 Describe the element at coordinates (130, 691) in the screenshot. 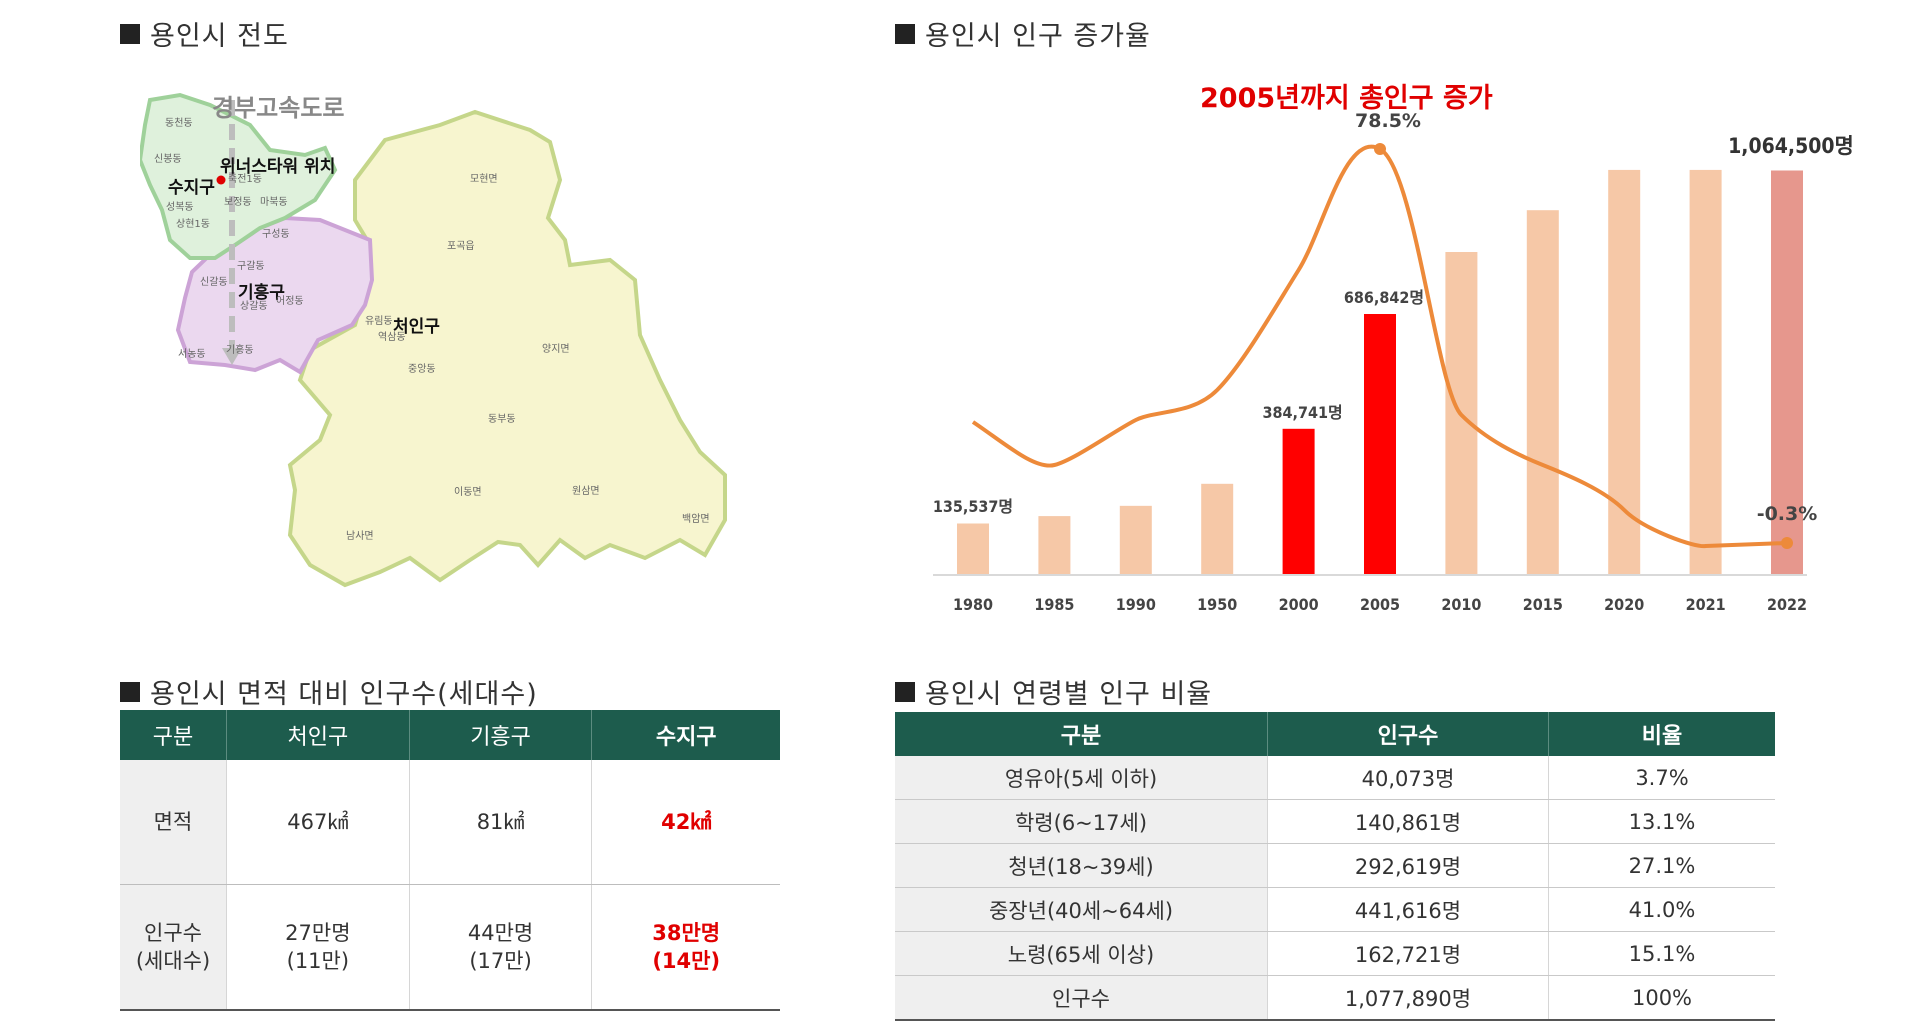

I see `square-bullet-icon` at that location.